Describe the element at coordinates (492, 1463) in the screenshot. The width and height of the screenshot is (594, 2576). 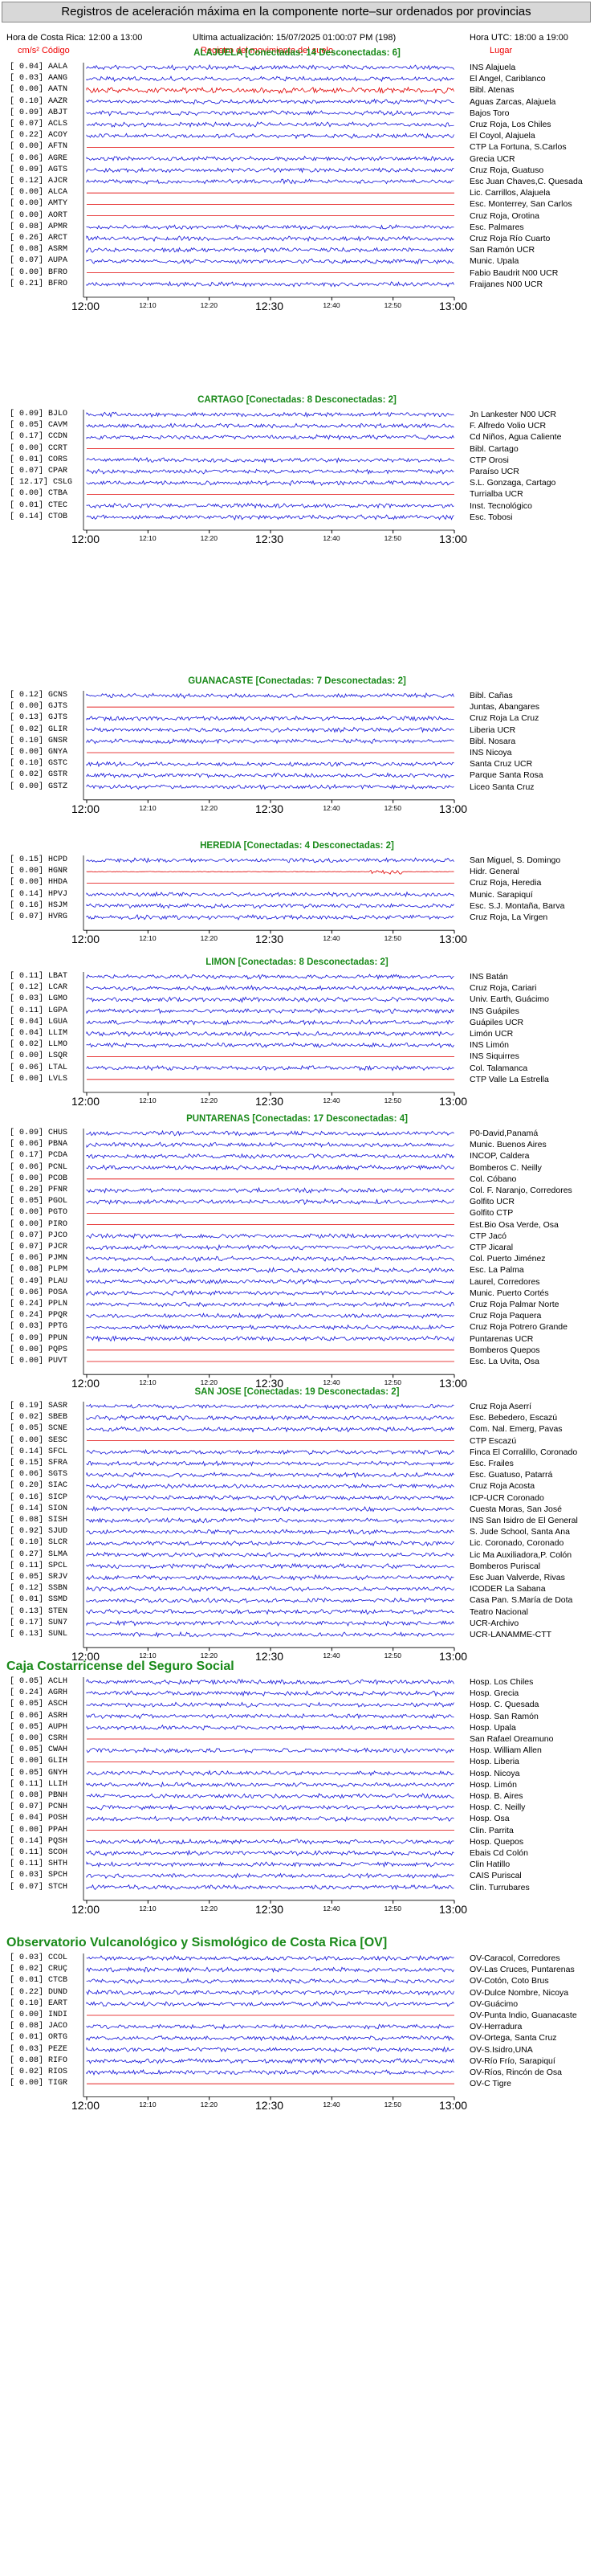
I see `station-place: Esc. Frailes` at that location.